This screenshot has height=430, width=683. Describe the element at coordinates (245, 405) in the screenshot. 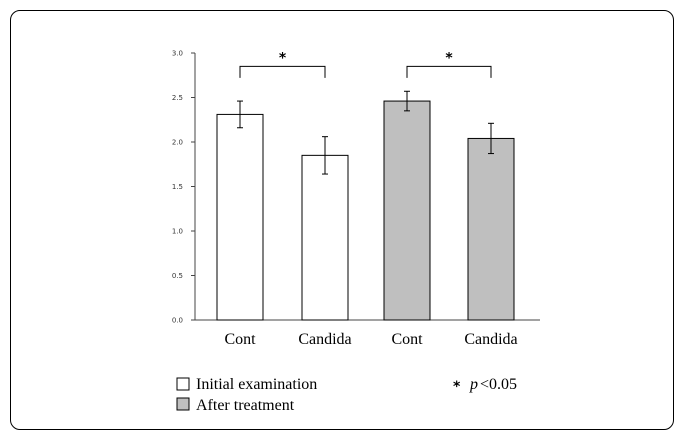

I see `legend-label-after: After treatment` at that location.